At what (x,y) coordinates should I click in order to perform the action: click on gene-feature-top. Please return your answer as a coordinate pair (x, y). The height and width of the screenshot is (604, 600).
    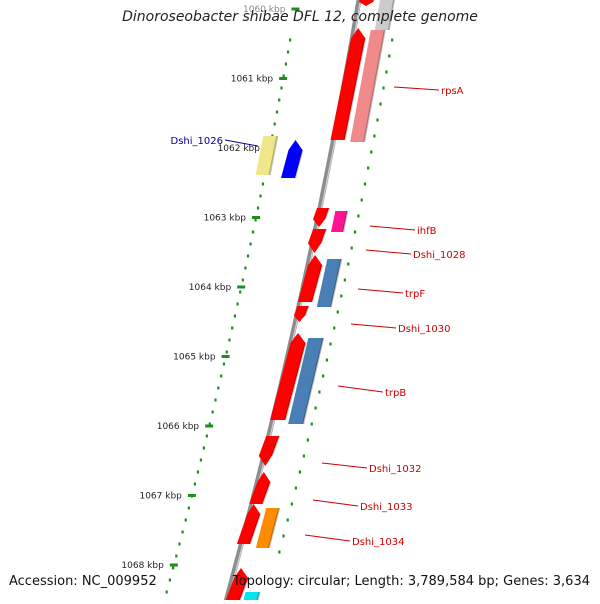
    Looking at the image, I should click on (367, 3).